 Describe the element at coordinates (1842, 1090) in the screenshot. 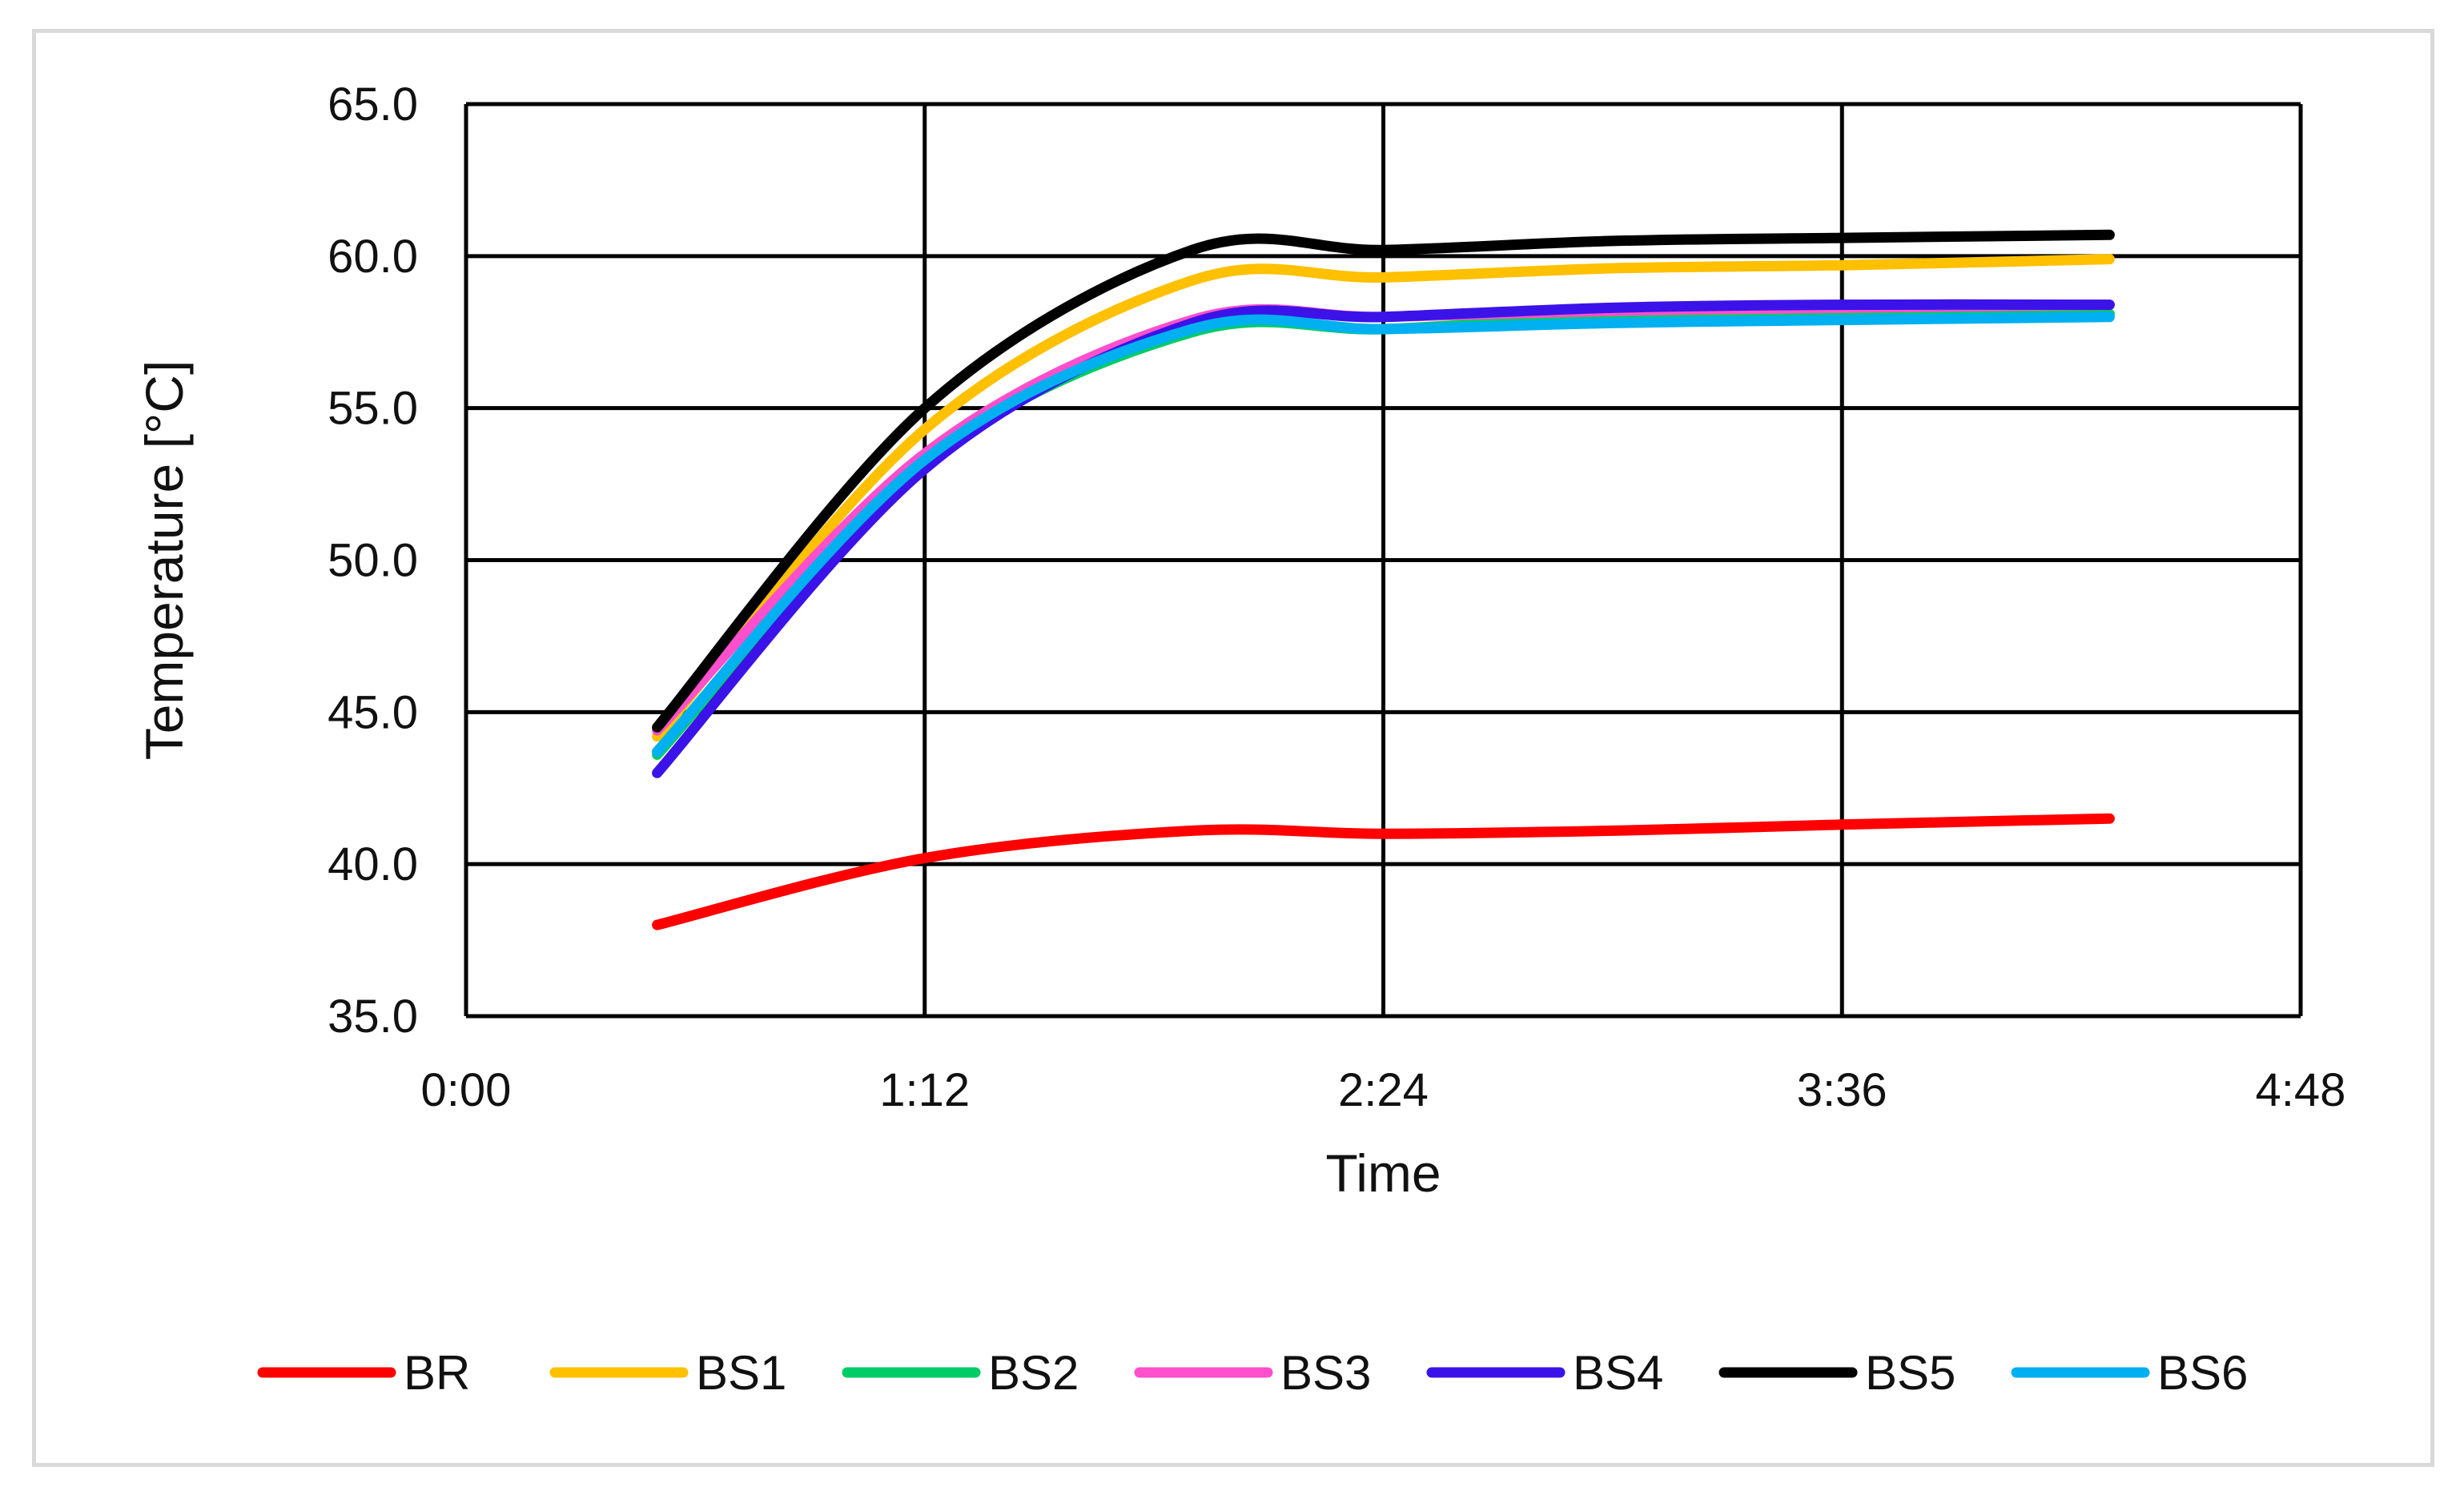

I see `x-tick-label: 3:36` at that location.